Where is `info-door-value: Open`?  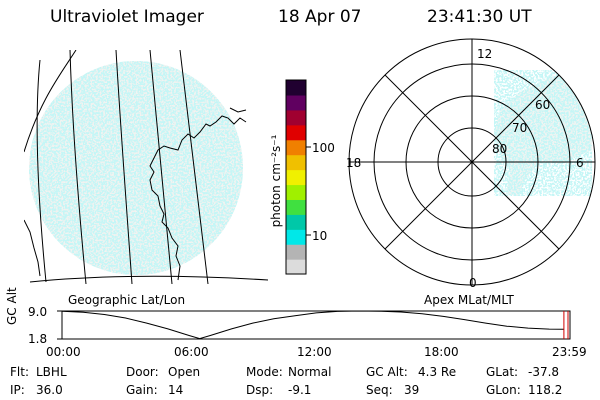 info-door-value: Open is located at coordinates (184, 372).